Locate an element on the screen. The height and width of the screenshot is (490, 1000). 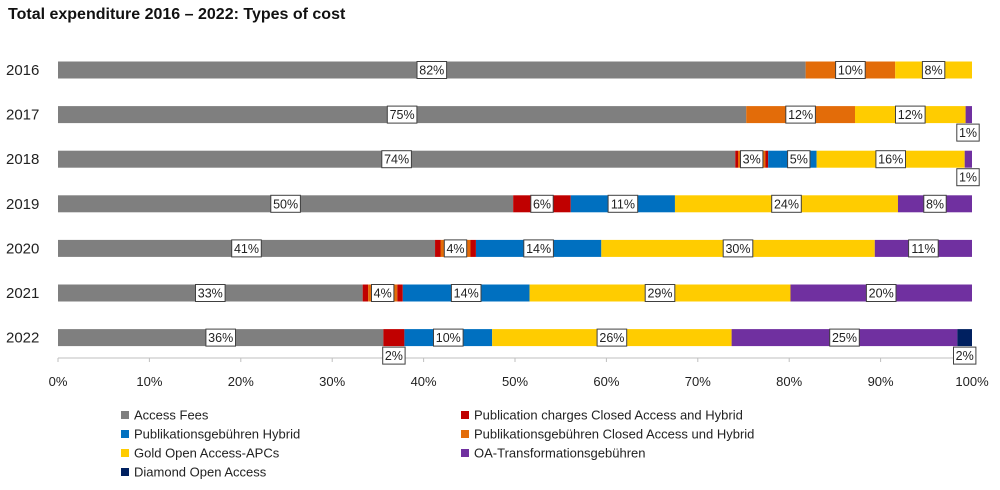
data-label-2021-0-box is located at coordinates (210, 293).